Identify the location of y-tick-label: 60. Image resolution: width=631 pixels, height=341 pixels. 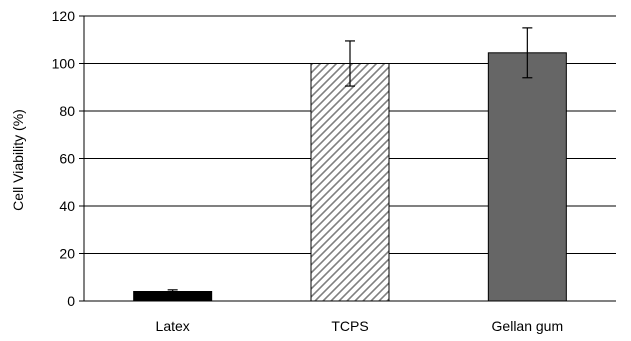
(67, 159).